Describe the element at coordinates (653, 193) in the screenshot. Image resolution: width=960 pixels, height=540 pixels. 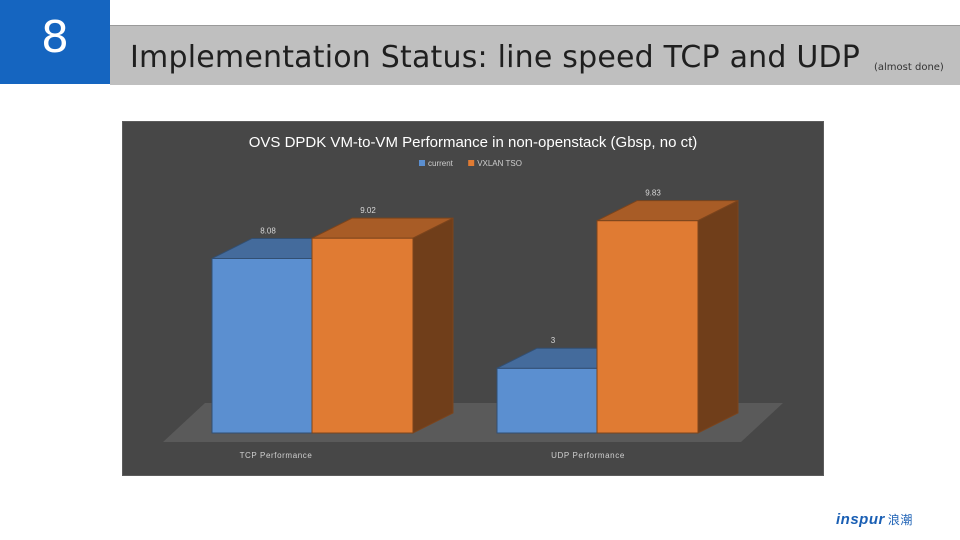
I see `data-label-1-1: 9.83` at that location.